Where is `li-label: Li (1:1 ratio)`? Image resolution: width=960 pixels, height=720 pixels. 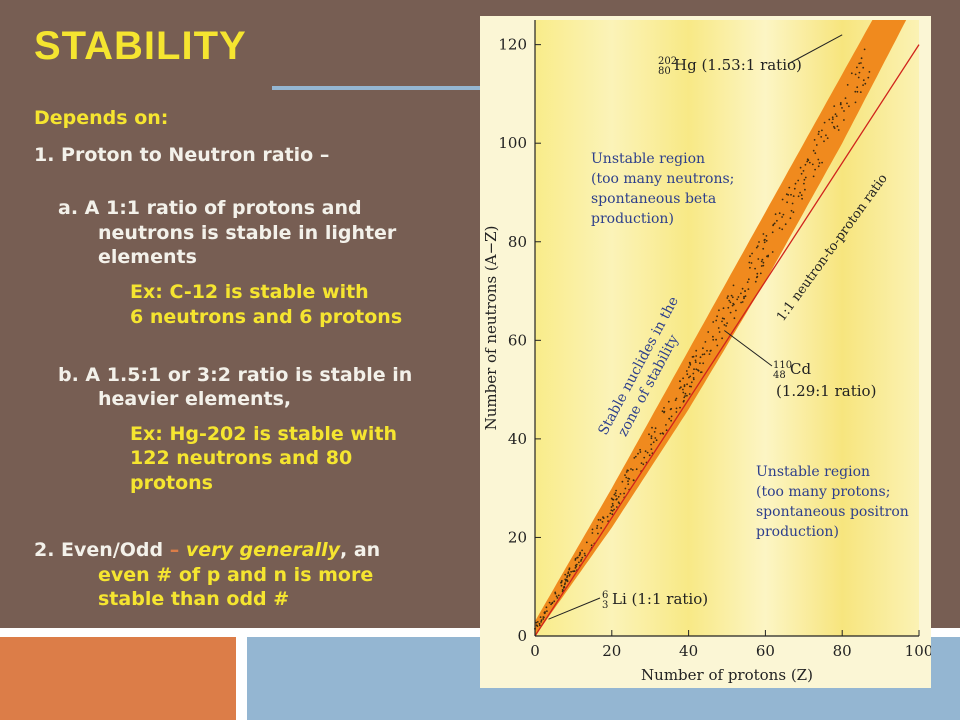
li-label: Li (1:1 ratio) is located at coordinates (660, 599).